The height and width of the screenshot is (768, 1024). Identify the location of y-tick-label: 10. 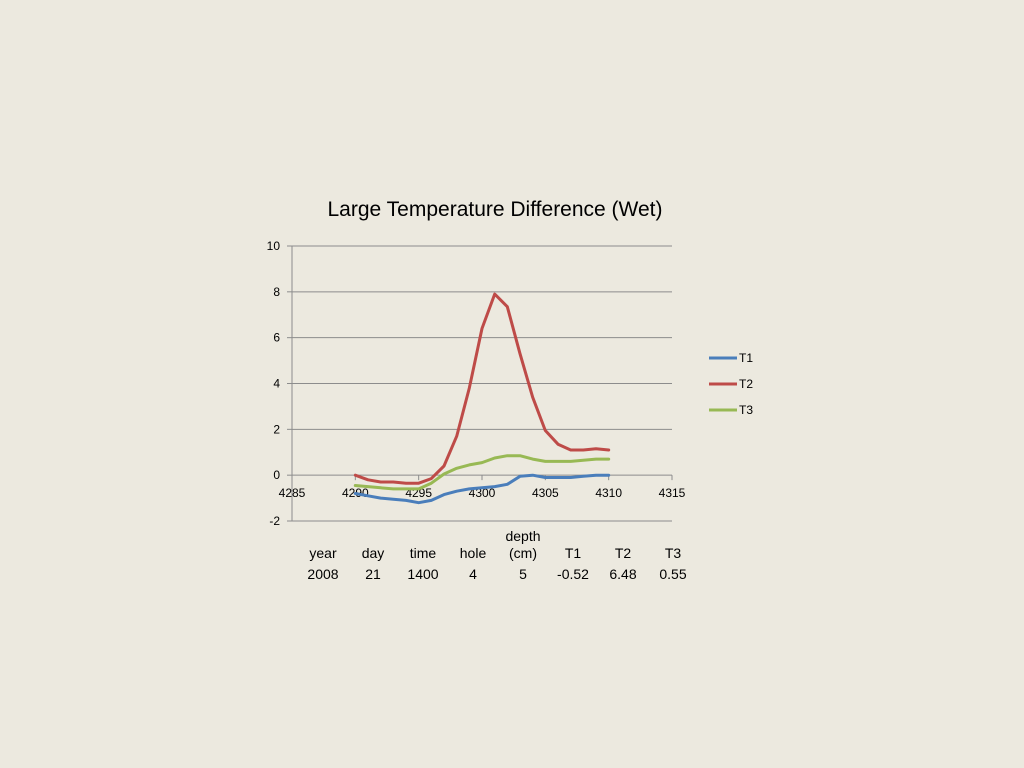
(274, 246).